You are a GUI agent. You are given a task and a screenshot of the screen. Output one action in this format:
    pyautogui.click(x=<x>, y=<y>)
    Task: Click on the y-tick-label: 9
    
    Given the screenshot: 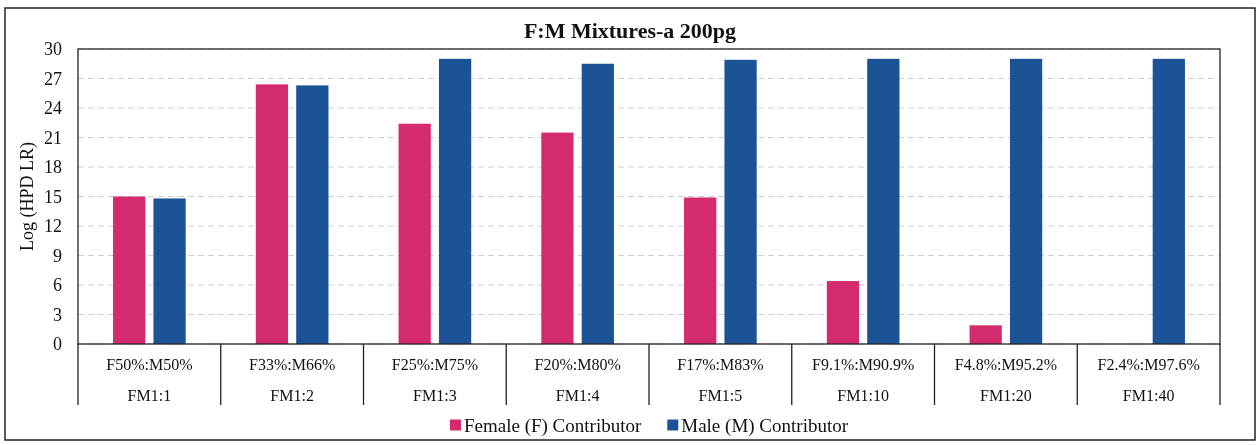 What is the action you would take?
    pyautogui.click(x=57, y=255)
    